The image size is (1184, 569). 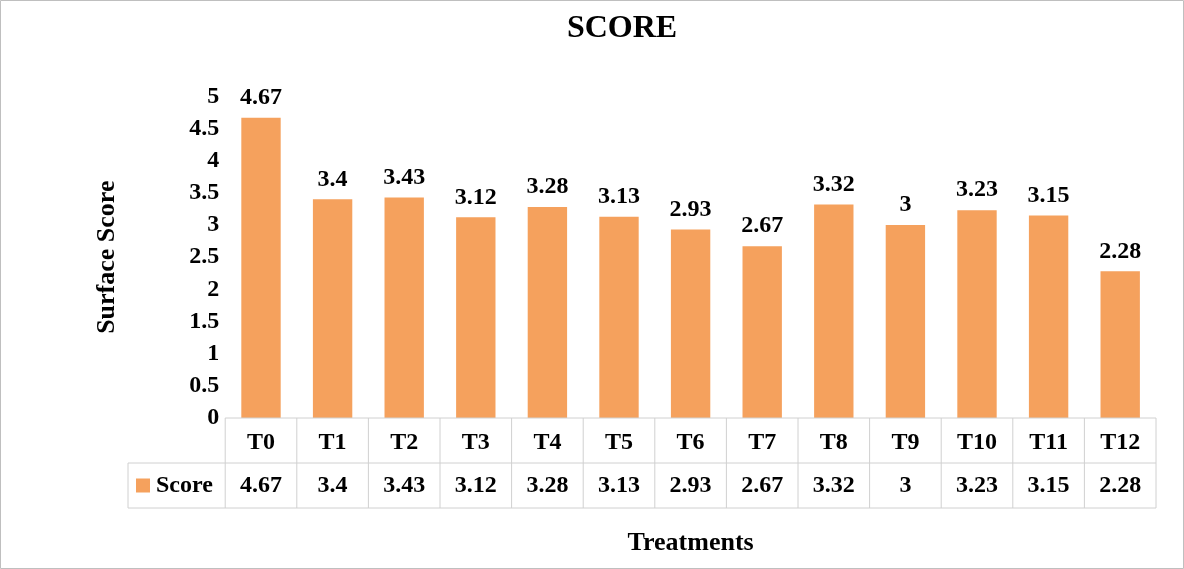 I want to click on x-tick-label: T11, so click(x=1048, y=440).